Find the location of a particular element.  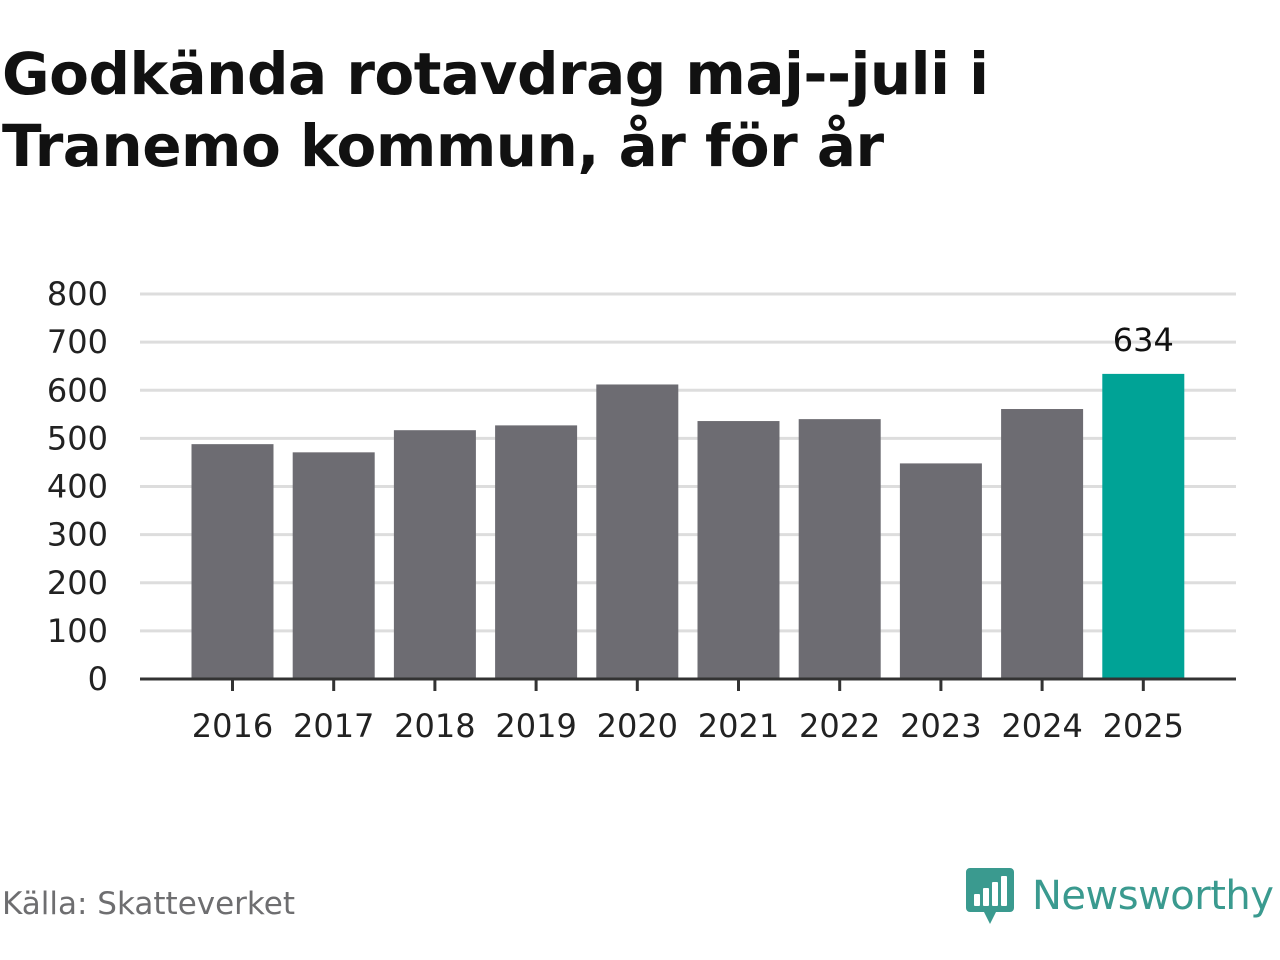

bar-2021 is located at coordinates (738, 550).